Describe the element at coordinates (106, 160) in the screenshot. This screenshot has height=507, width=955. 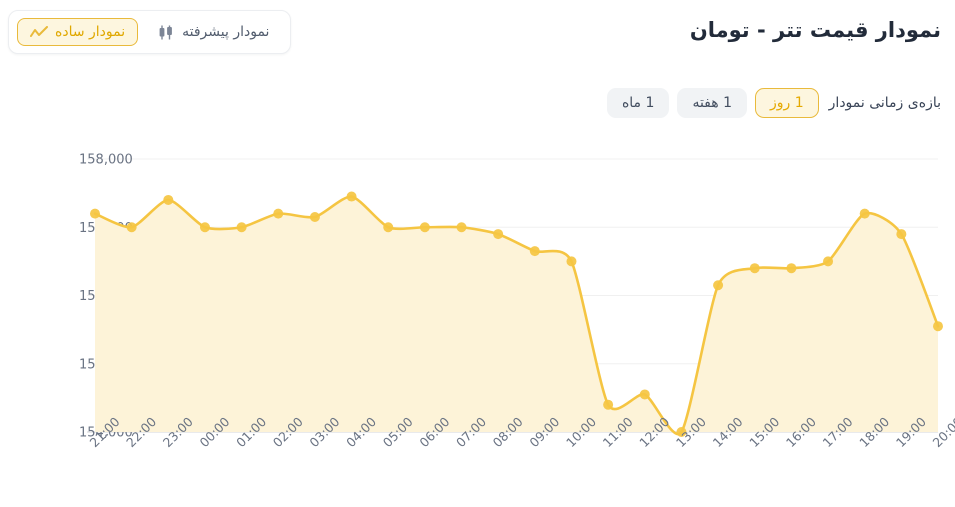
I see `y-axis-tick-label: 158,000` at that location.